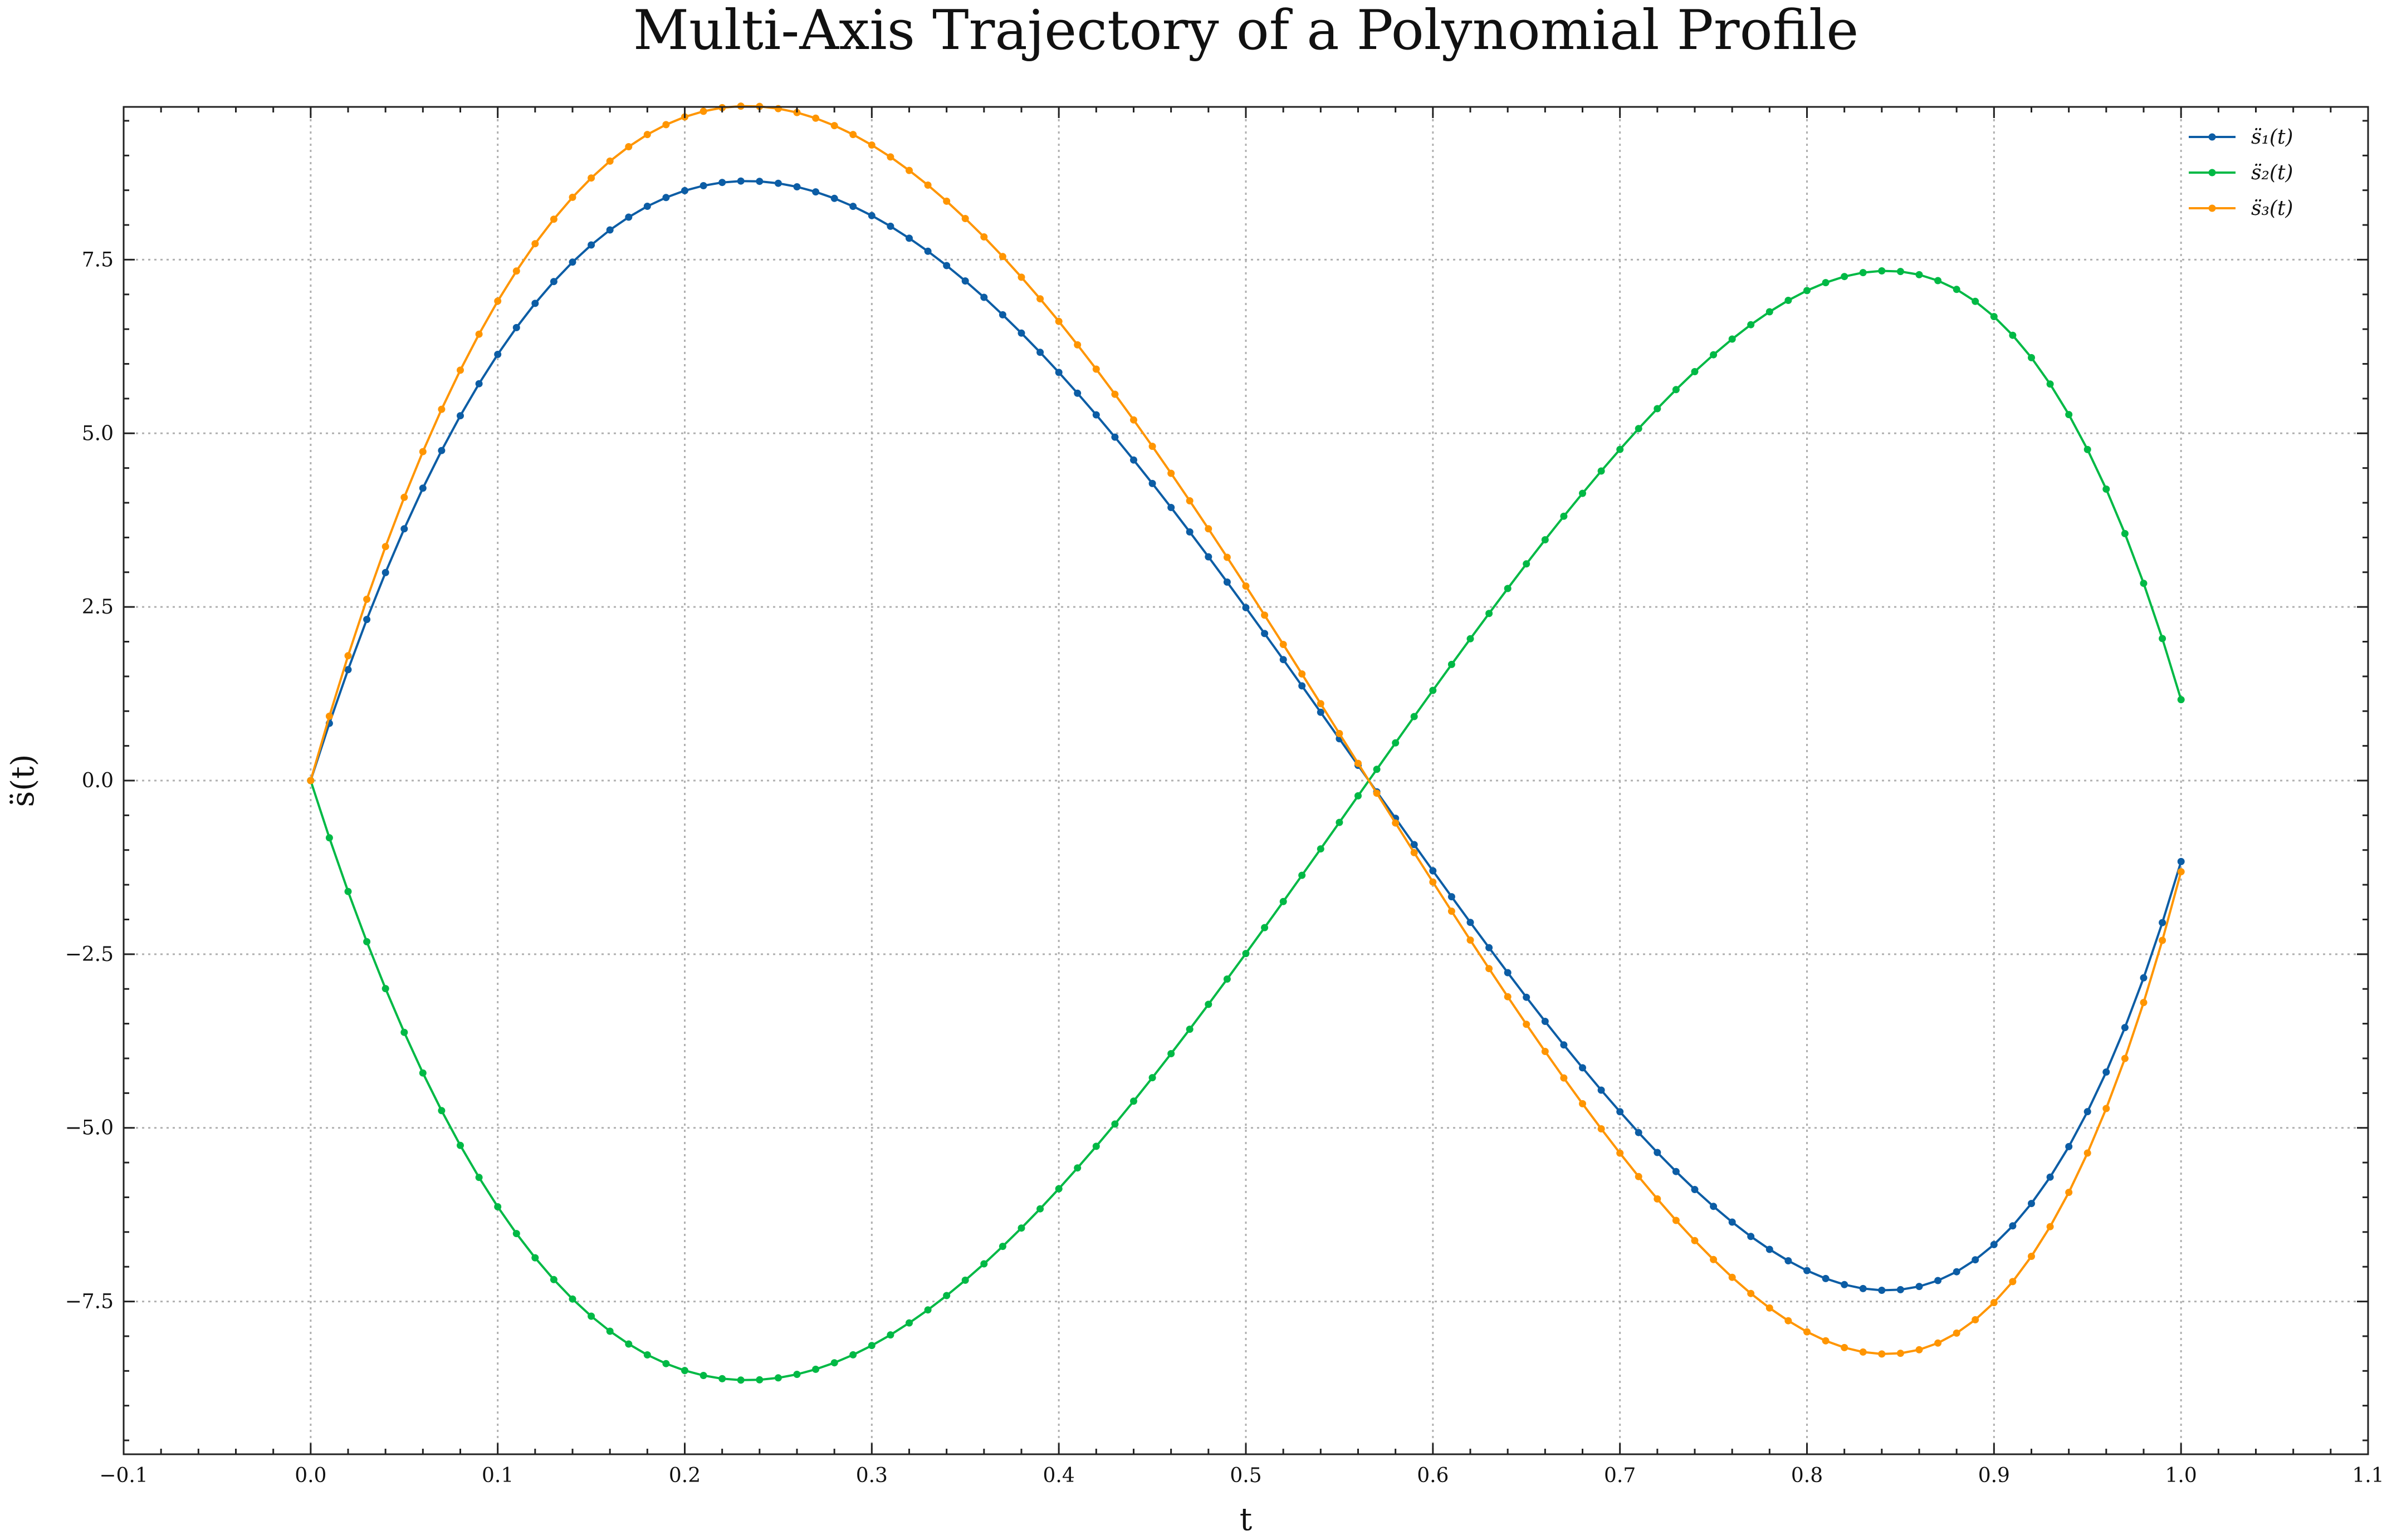  I want to click on y-axis-label: s̈(t), so click(23, 780).